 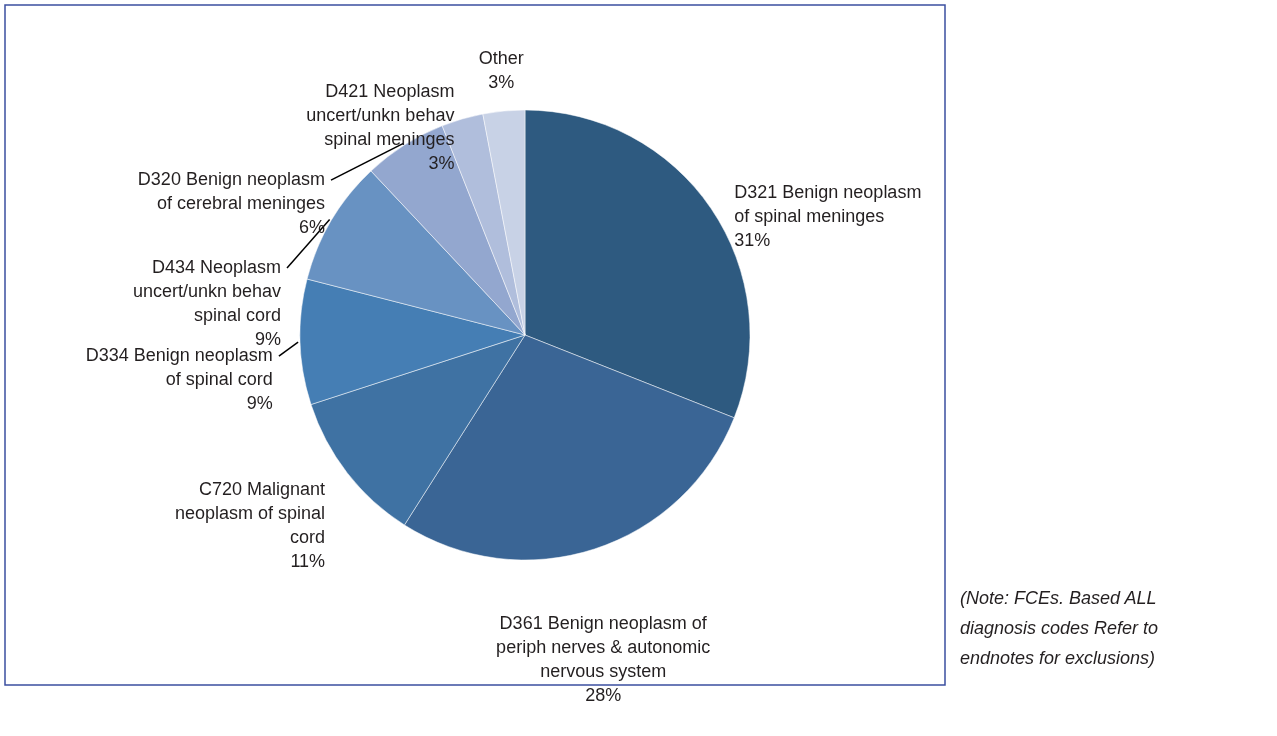 What do you see at coordinates (380, 115) in the screenshot?
I see `slice-label: D421 Neoplasm uncert/unkn behav spinal meninges` at bounding box center [380, 115].